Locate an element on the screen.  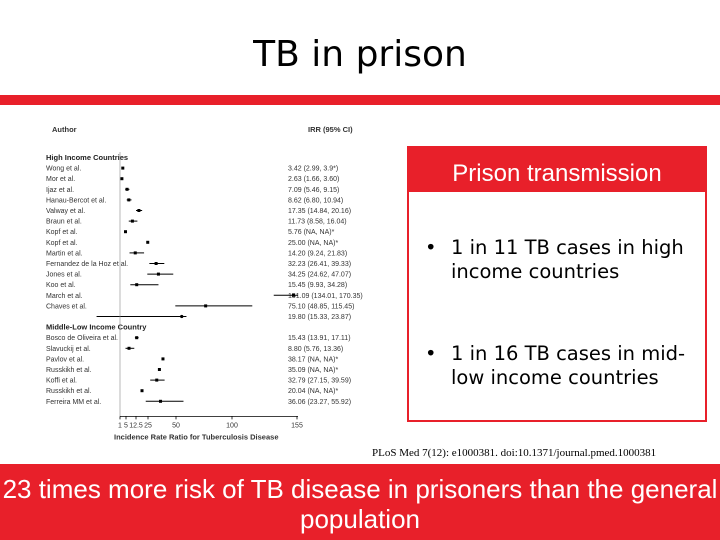
header-ci: IRR (95% CI) is located at coordinates (330, 129).